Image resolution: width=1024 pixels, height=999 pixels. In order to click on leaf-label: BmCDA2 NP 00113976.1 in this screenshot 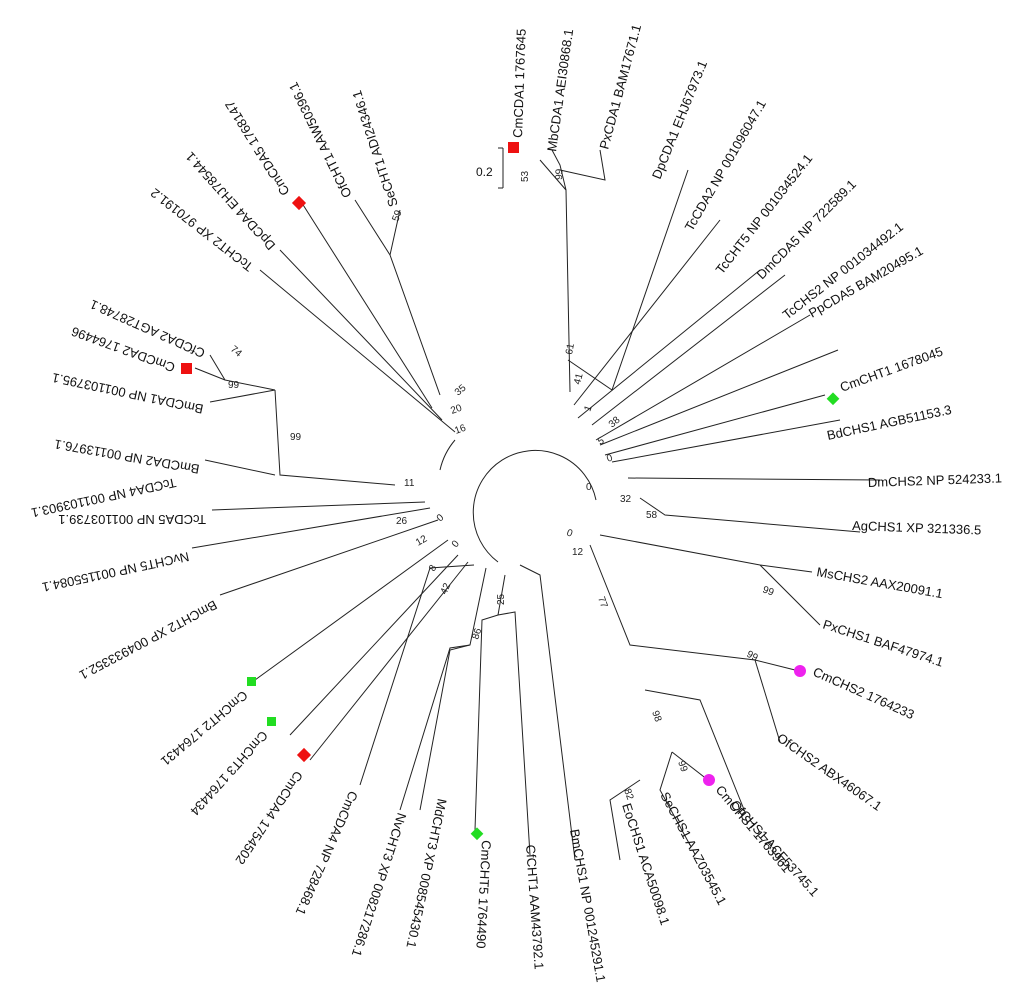, I will do `click(126, 457)`.